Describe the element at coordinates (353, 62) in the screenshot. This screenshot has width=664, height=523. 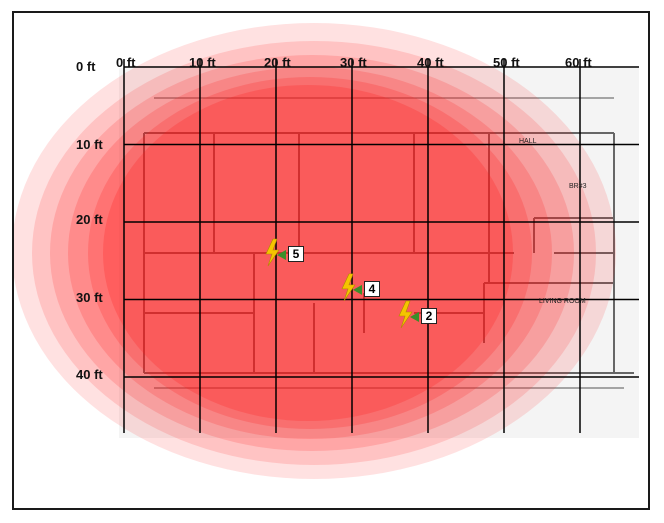
I see `x-tick-30: 30 ft` at that location.